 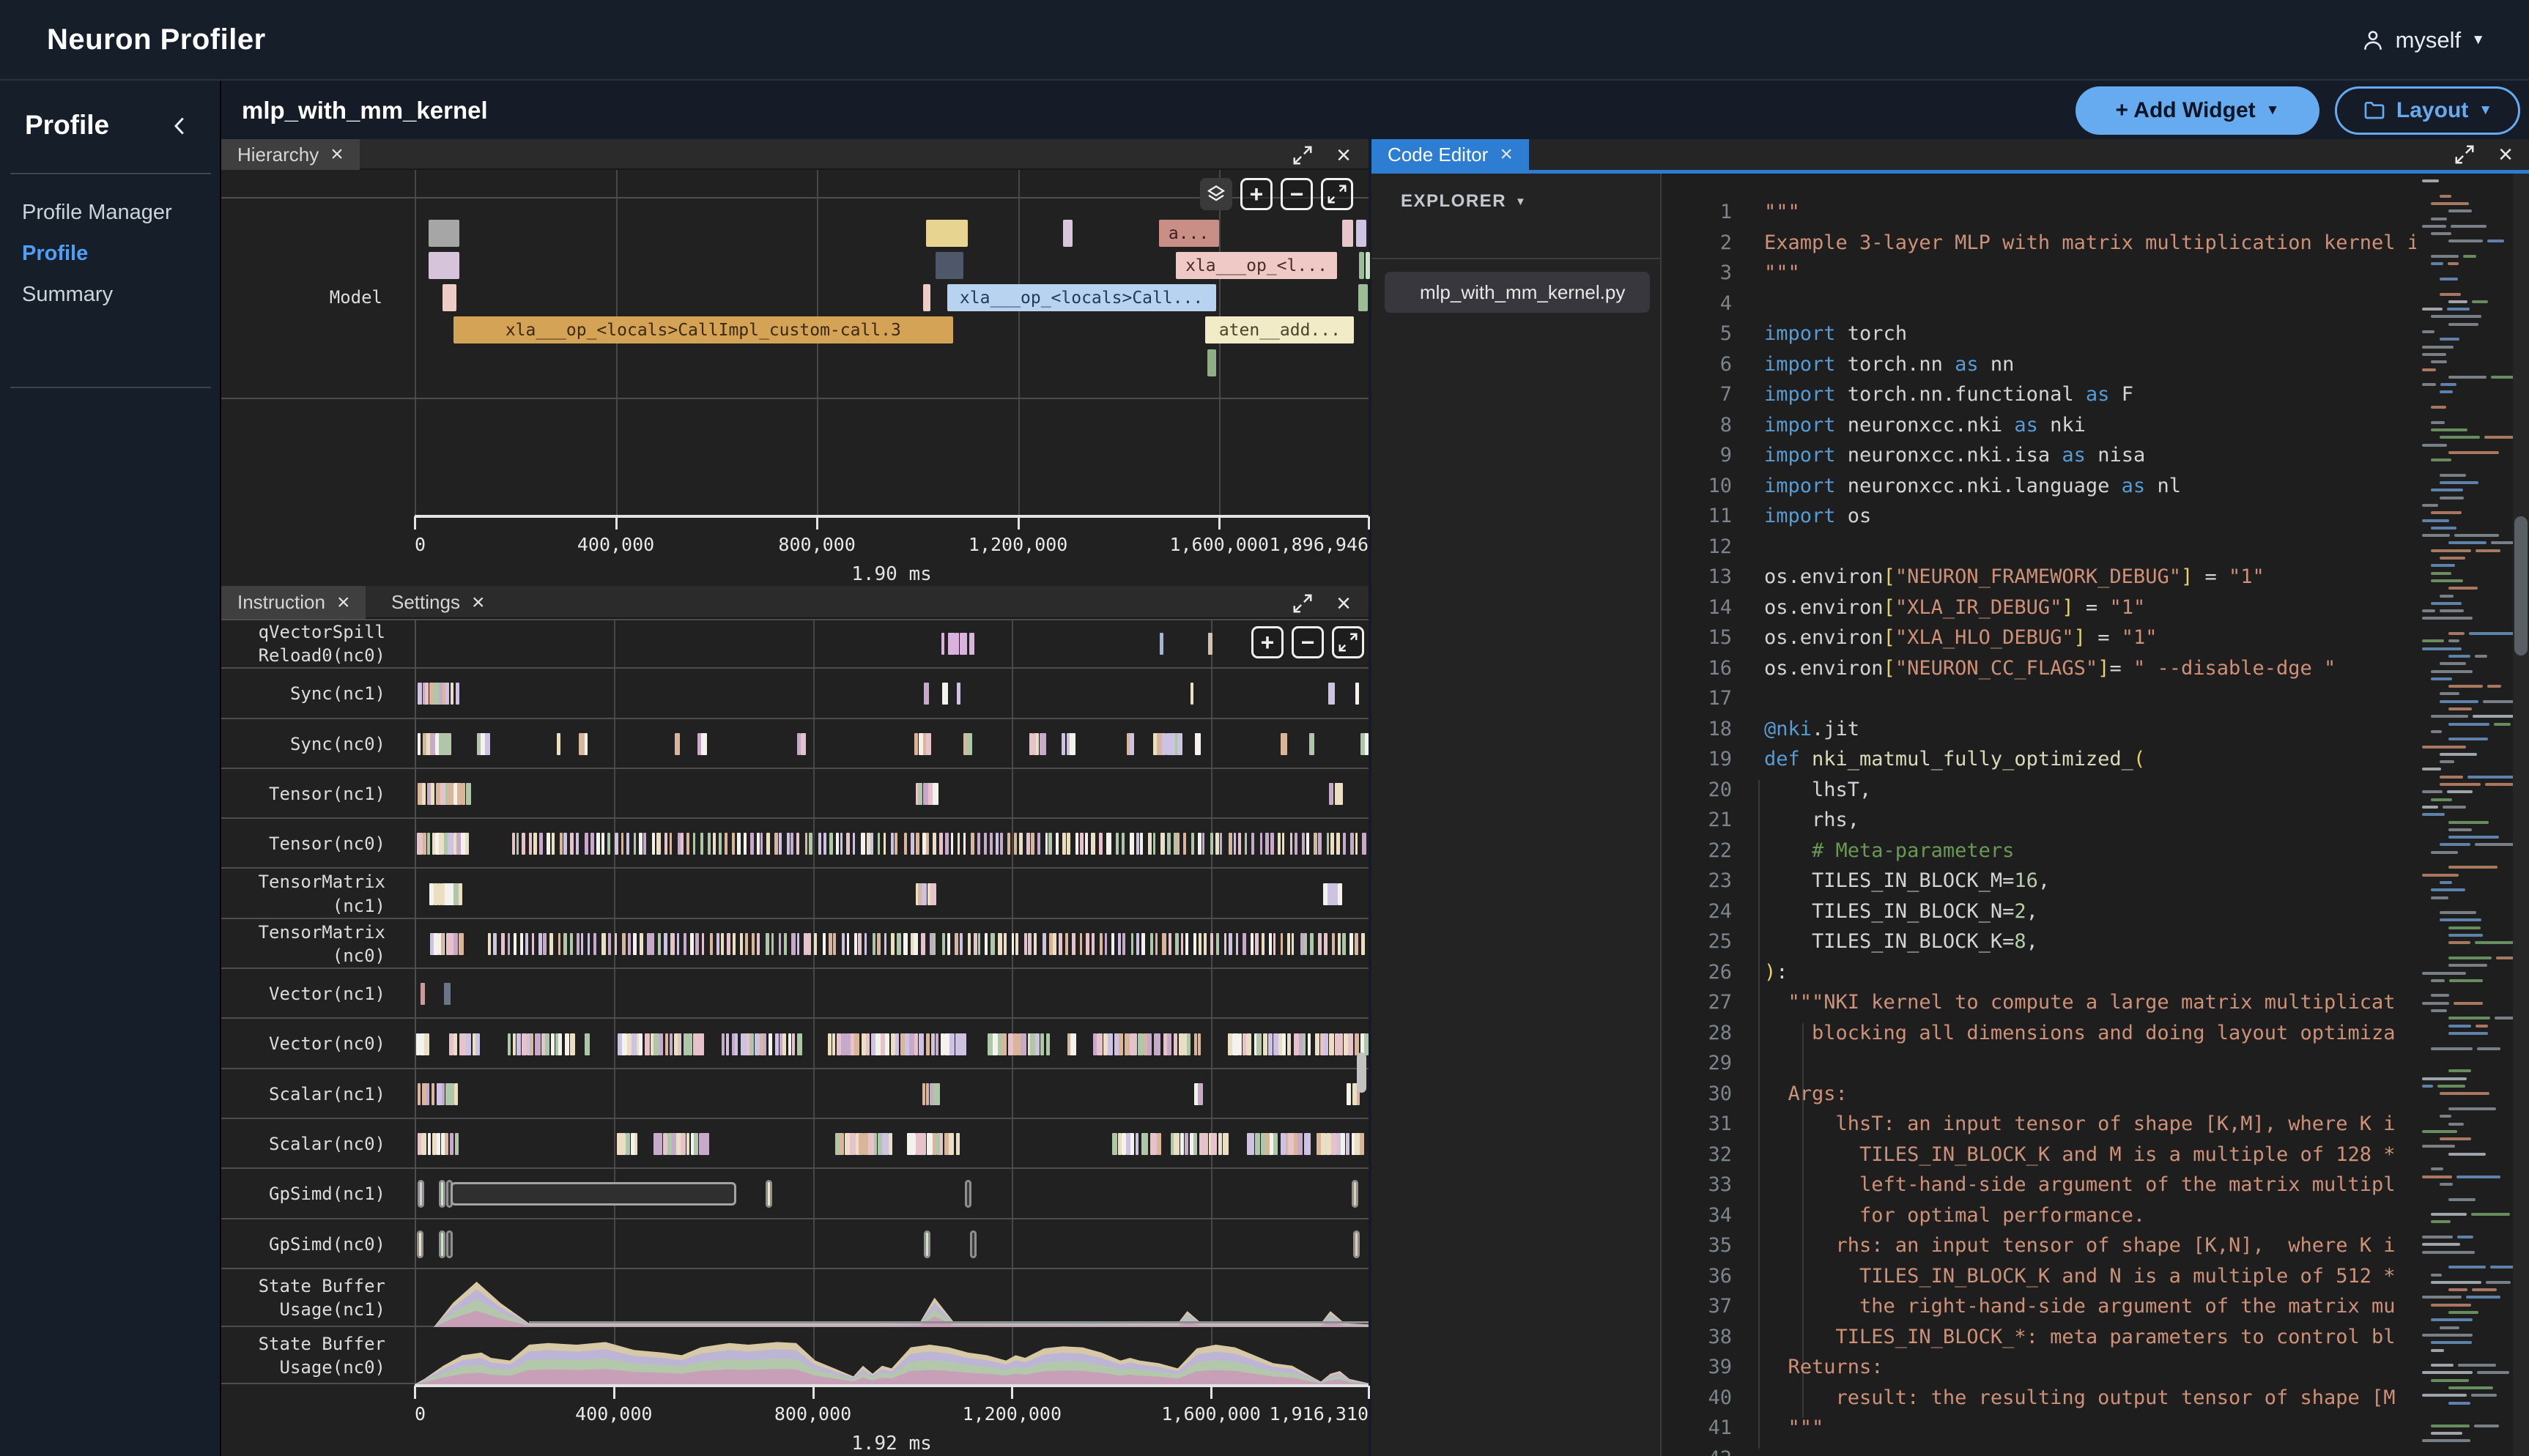 I want to click on tab-code-editor: Code Editor ×, so click(x=1450, y=155).